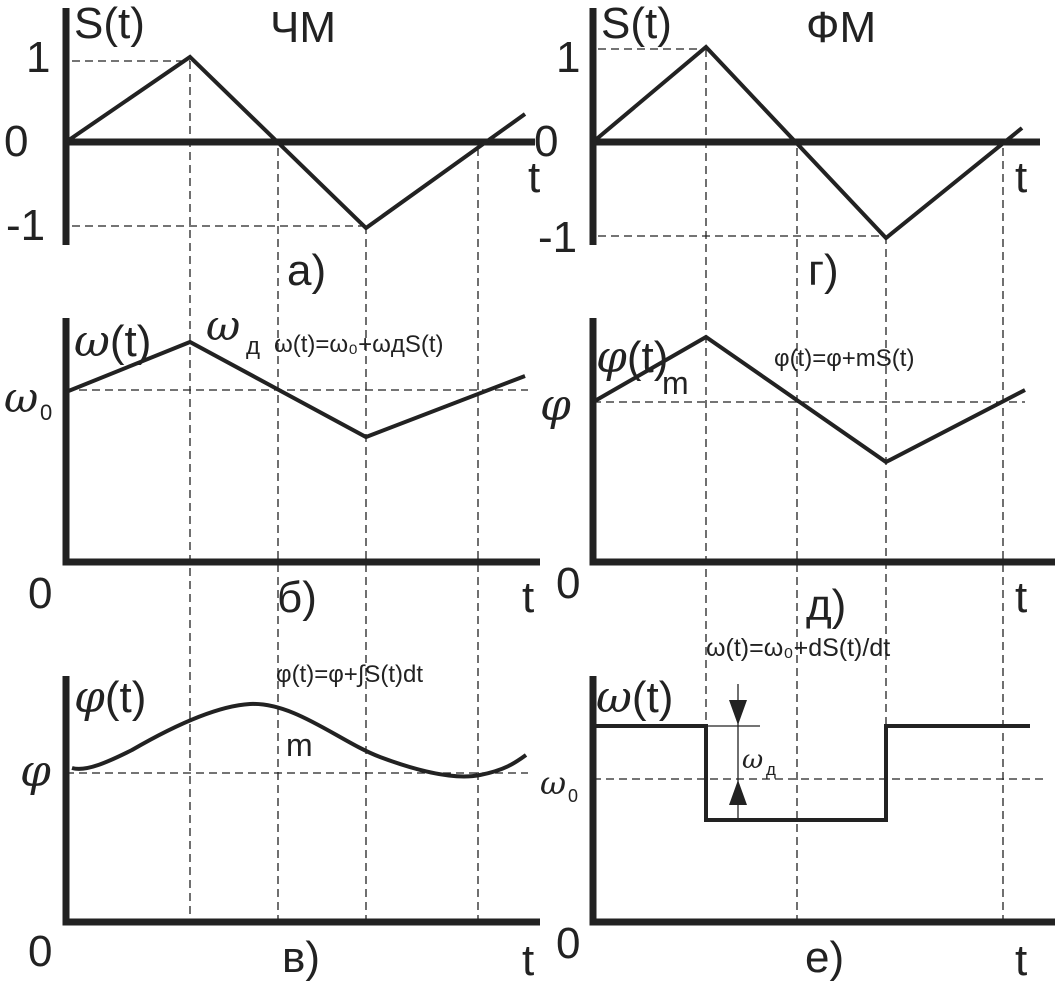 Image resolution: width=1064 pixels, height=989 pixels. What do you see at coordinates (553, 783) in the screenshot?
I see `panel-e-omega0-symbol: ω` at bounding box center [553, 783].